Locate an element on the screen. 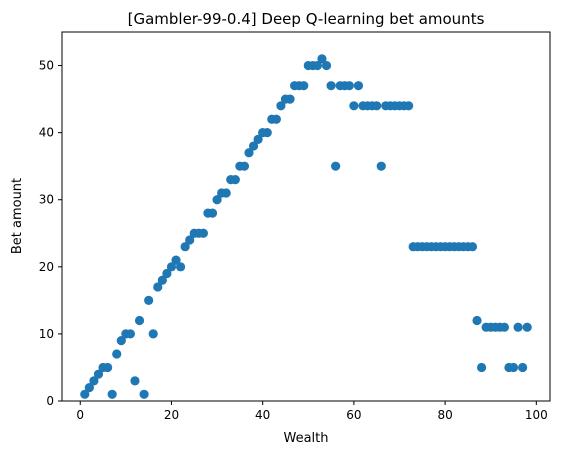  y-axis-label: Bet amount is located at coordinates (17, 216).